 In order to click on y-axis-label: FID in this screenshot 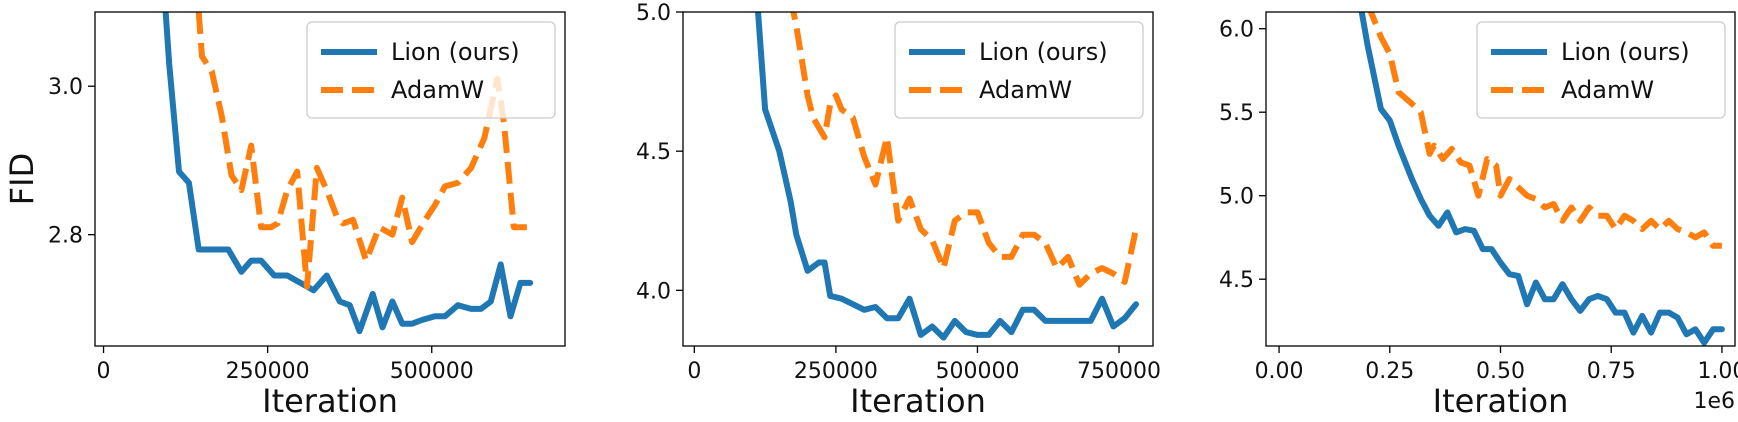, I will do `click(22, 179)`.